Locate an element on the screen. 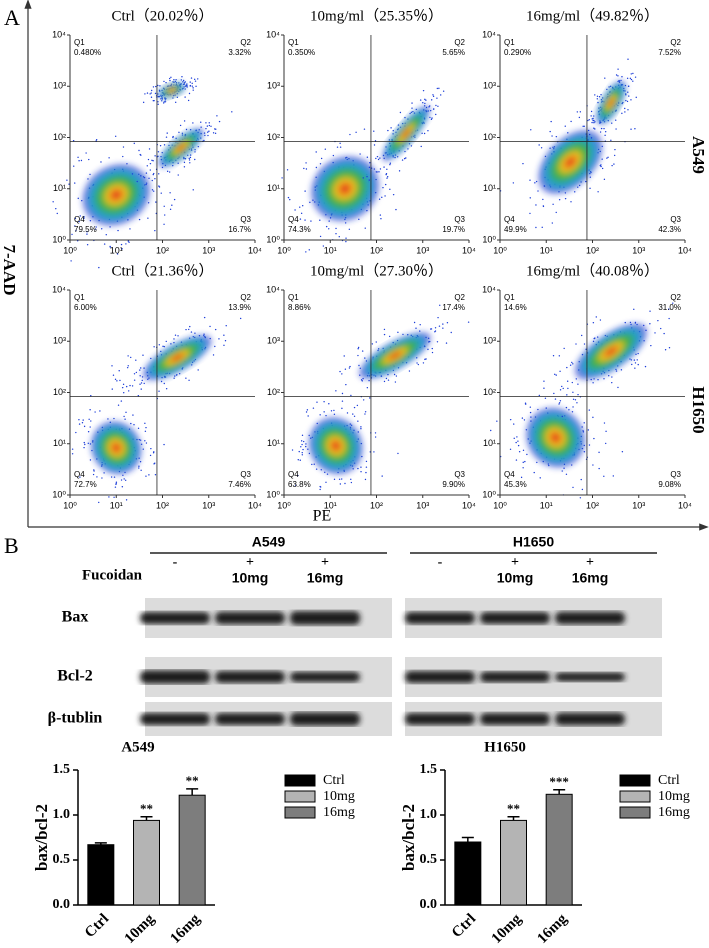 This screenshot has width=709, height=948. group-label: A549 is located at coordinates (269, 542).